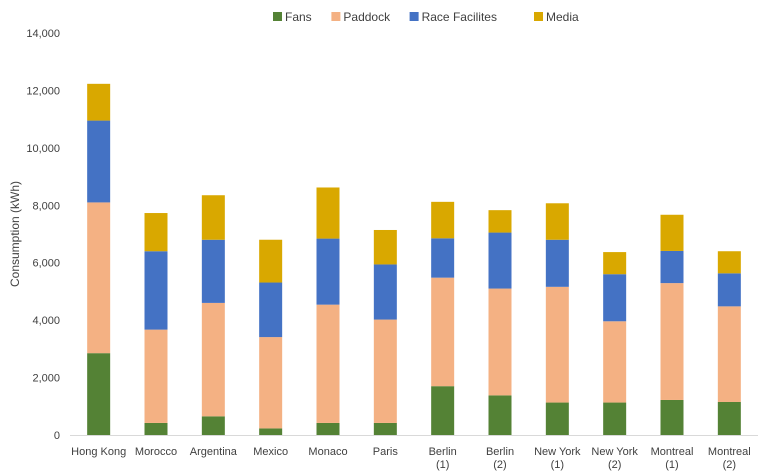 This screenshot has height=475, width=768. What do you see at coordinates (46, 264) in the screenshot?
I see `y-tick-label: 6,000` at bounding box center [46, 264].